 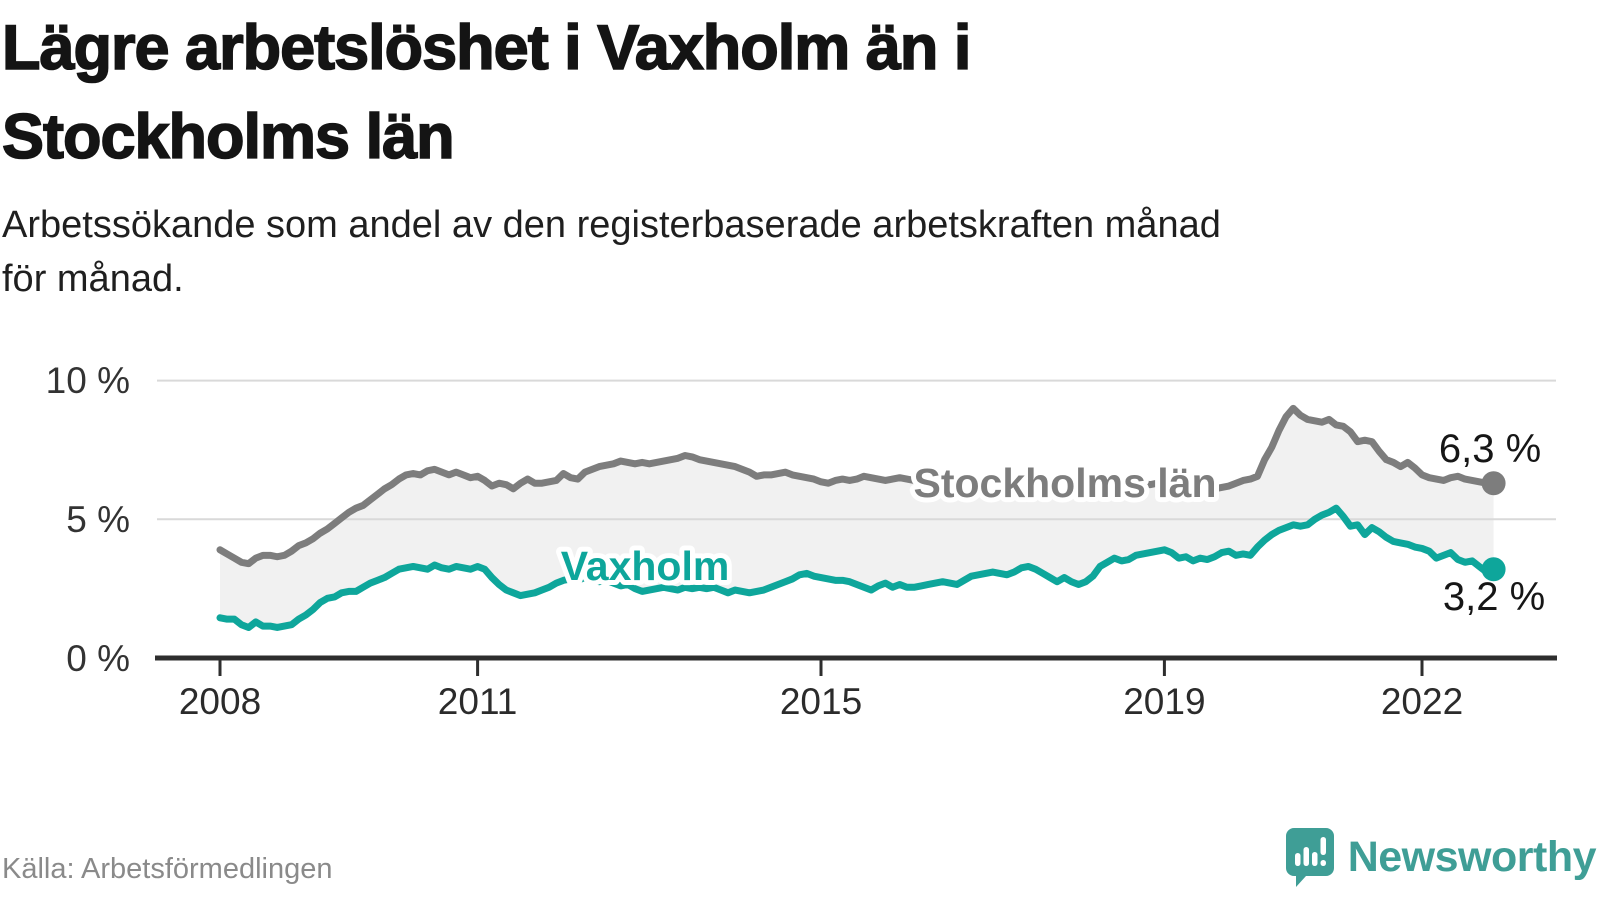 I want to click on source-note: Källa: Arbetsförmedlingen, so click(x=167, y=869).